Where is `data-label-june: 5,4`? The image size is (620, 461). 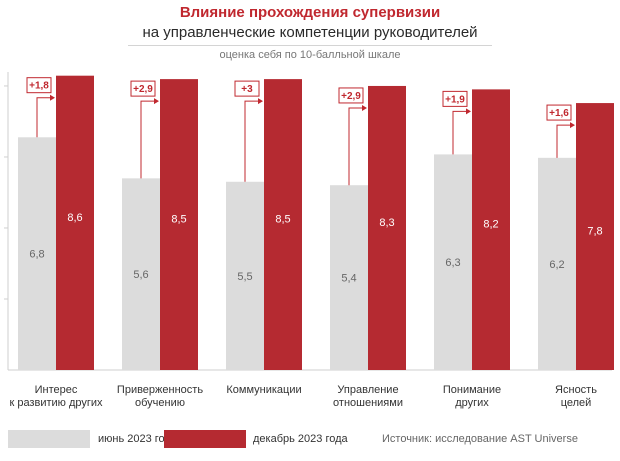
data-label-june: 5,4 is located at coordinates (348, 279).